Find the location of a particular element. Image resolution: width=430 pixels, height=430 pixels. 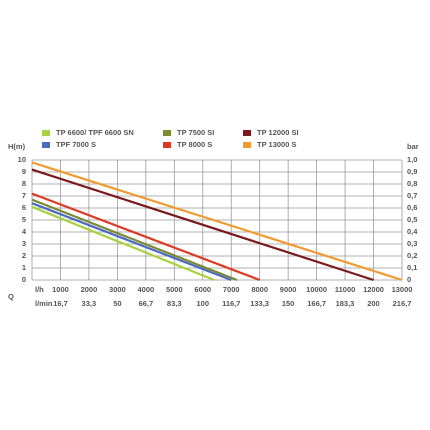

legend-label: TP 8000 S is located at coordinates (194, 144).